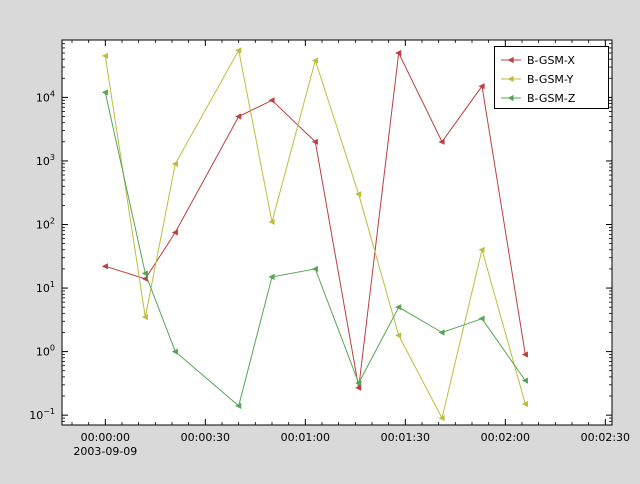  Describe the element at coordinates (505, 437) in the screenshot. I see `x-tick-label: 00:02:00` at that location.